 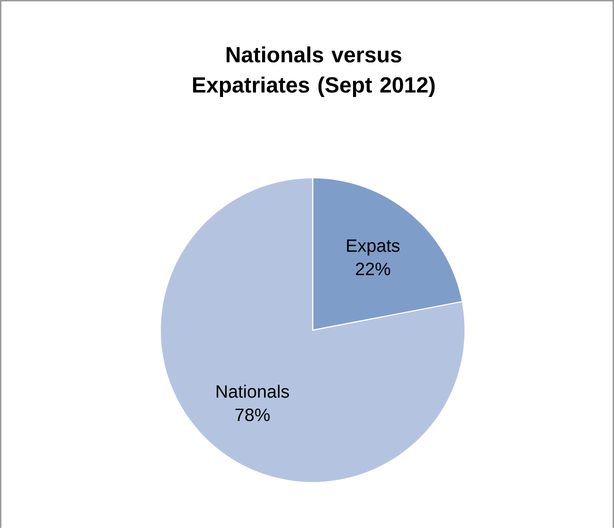 I want to click on data-label: 22%, so click(x=373, y=269).